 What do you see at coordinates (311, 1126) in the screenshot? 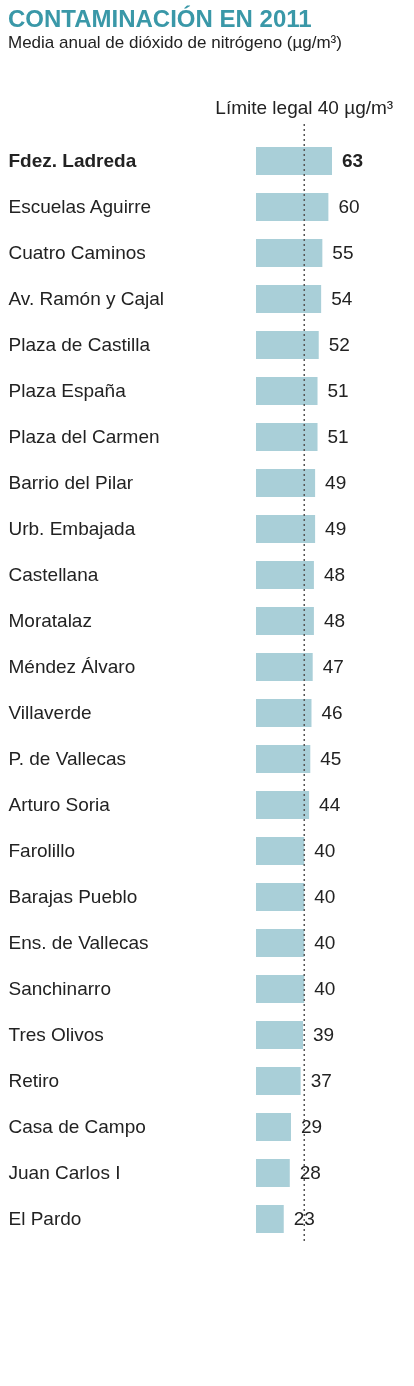
I see `data-label: 29` at bounding box center [311, 1126].